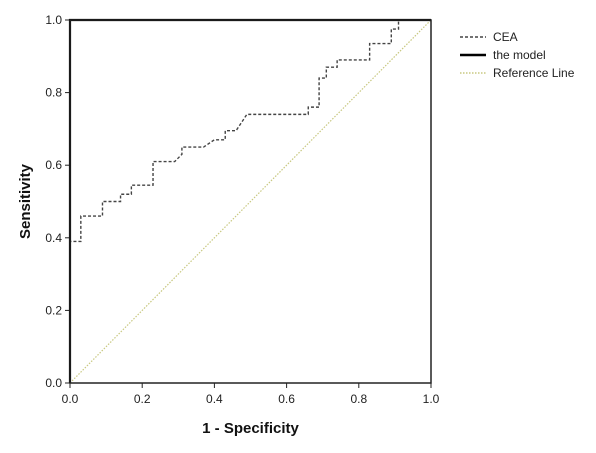  I want to click on y-axis-ticks: 0.0 0.2 0.4 0.6 0.8 1.0, so click(57, 201).